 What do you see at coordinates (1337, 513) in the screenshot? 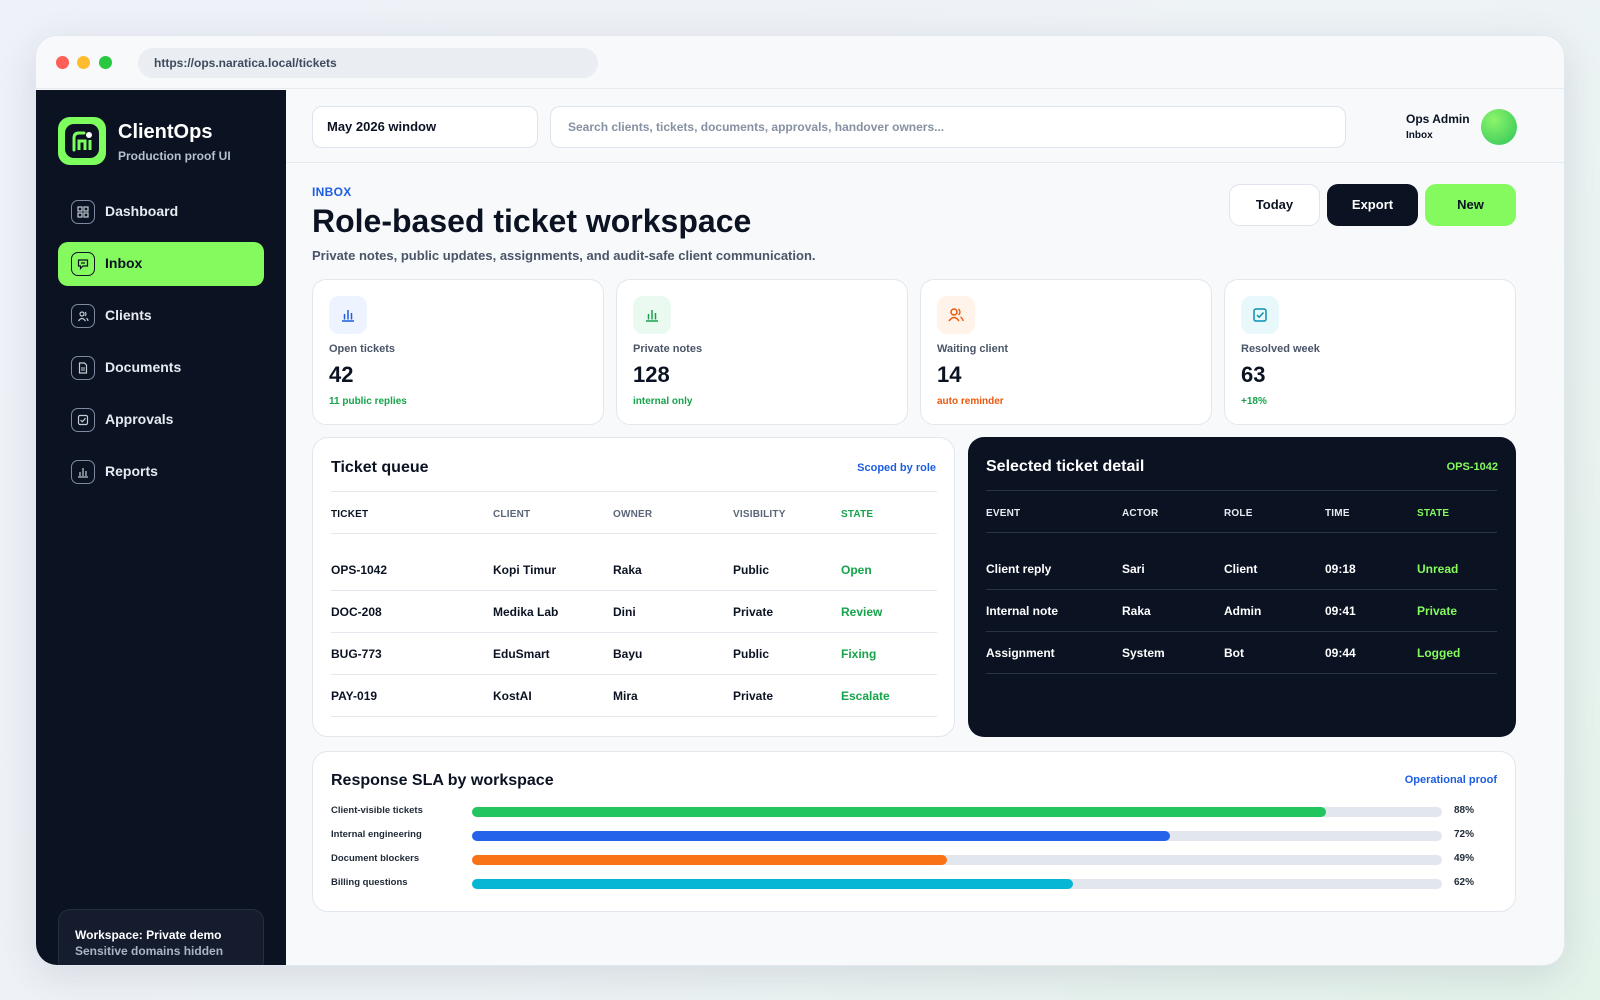
I see `column-header: TIME` at bounding box center [1337, 513].